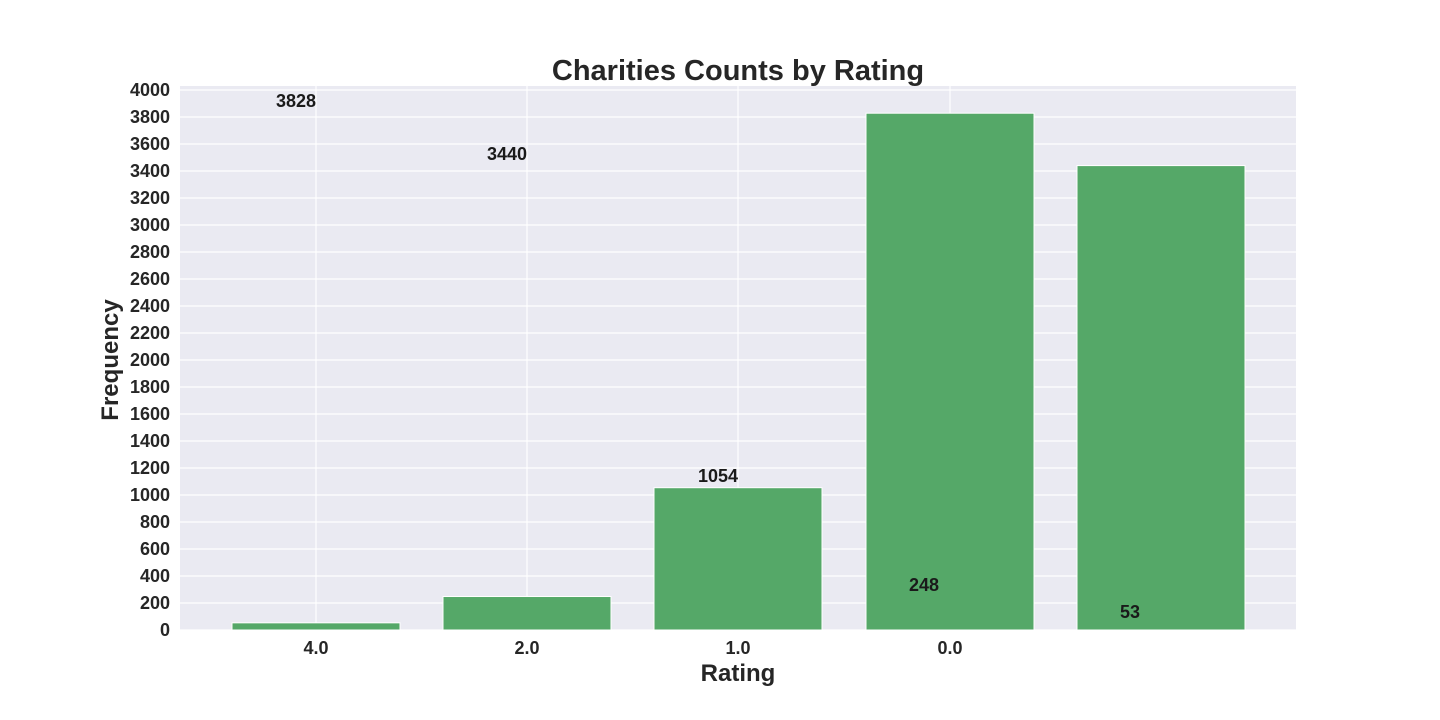 The width and height of the screenshot is (1440, 720). Describe the element at coordinates (150, 333) in the screenshot. I see `y-tick-label: 2200` at that location.